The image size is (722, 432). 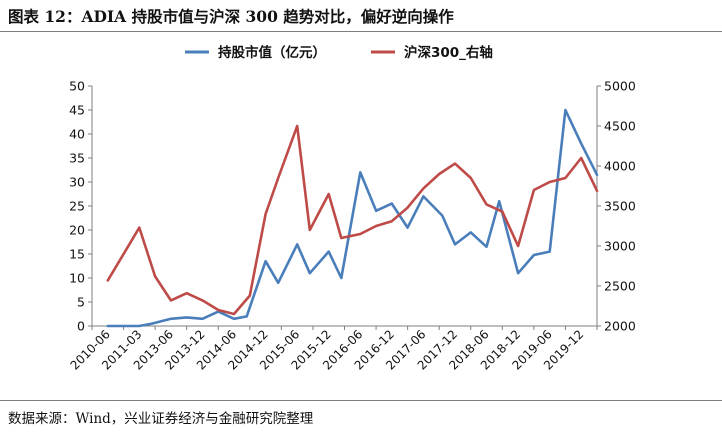 What do you see at coordinates (339, 52) in the screenshot?
I see `chart-legend: 持股市值（亿元） 沪深300_右轴` at bounding box center [339, 52].